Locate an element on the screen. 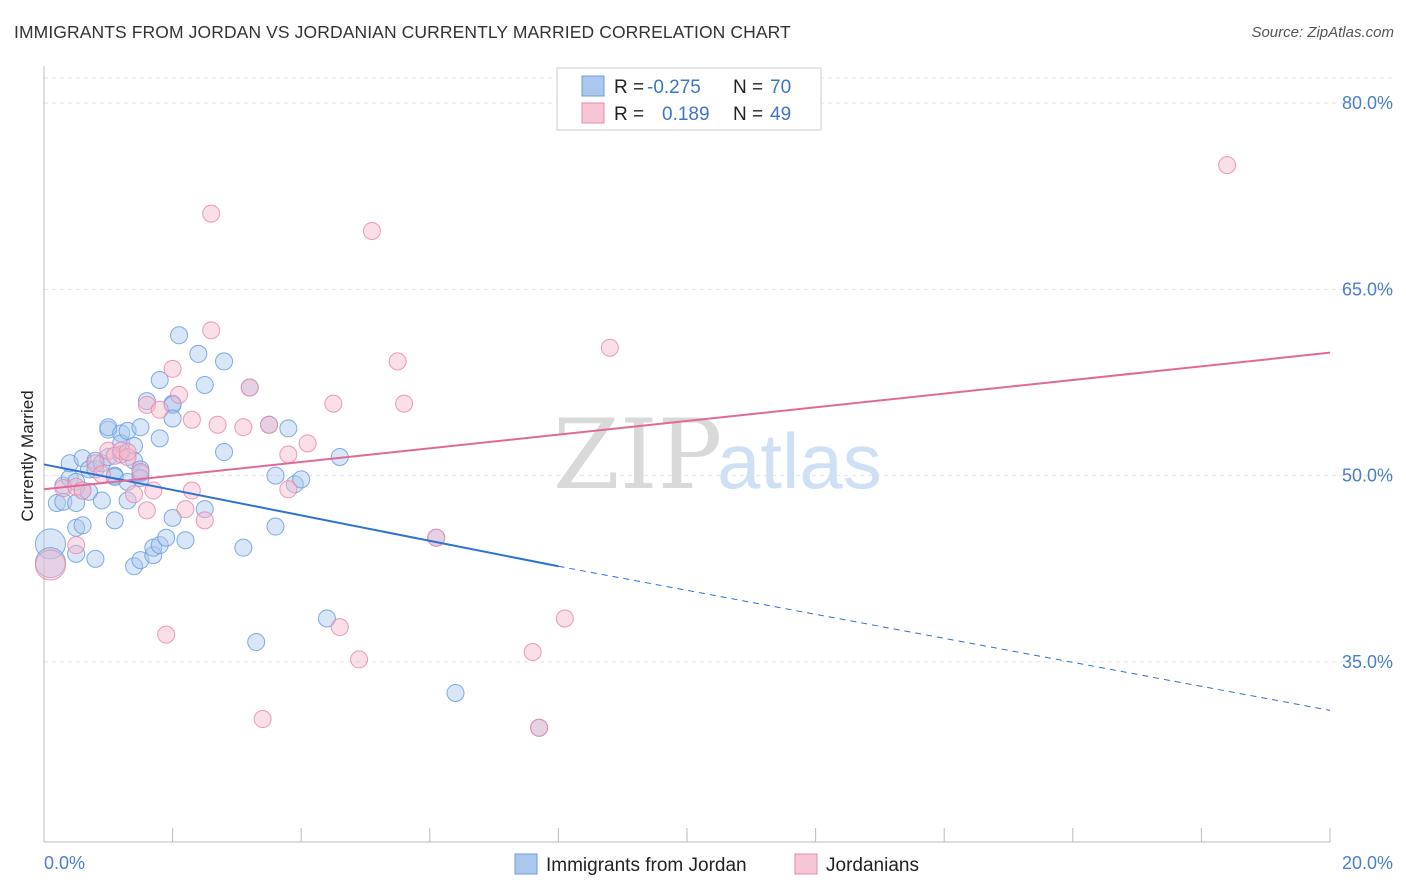 This screenshot has height=892, width=1406. series-legend: Immigrants from Jordan Jordanians is located at coordinates (716, 864).